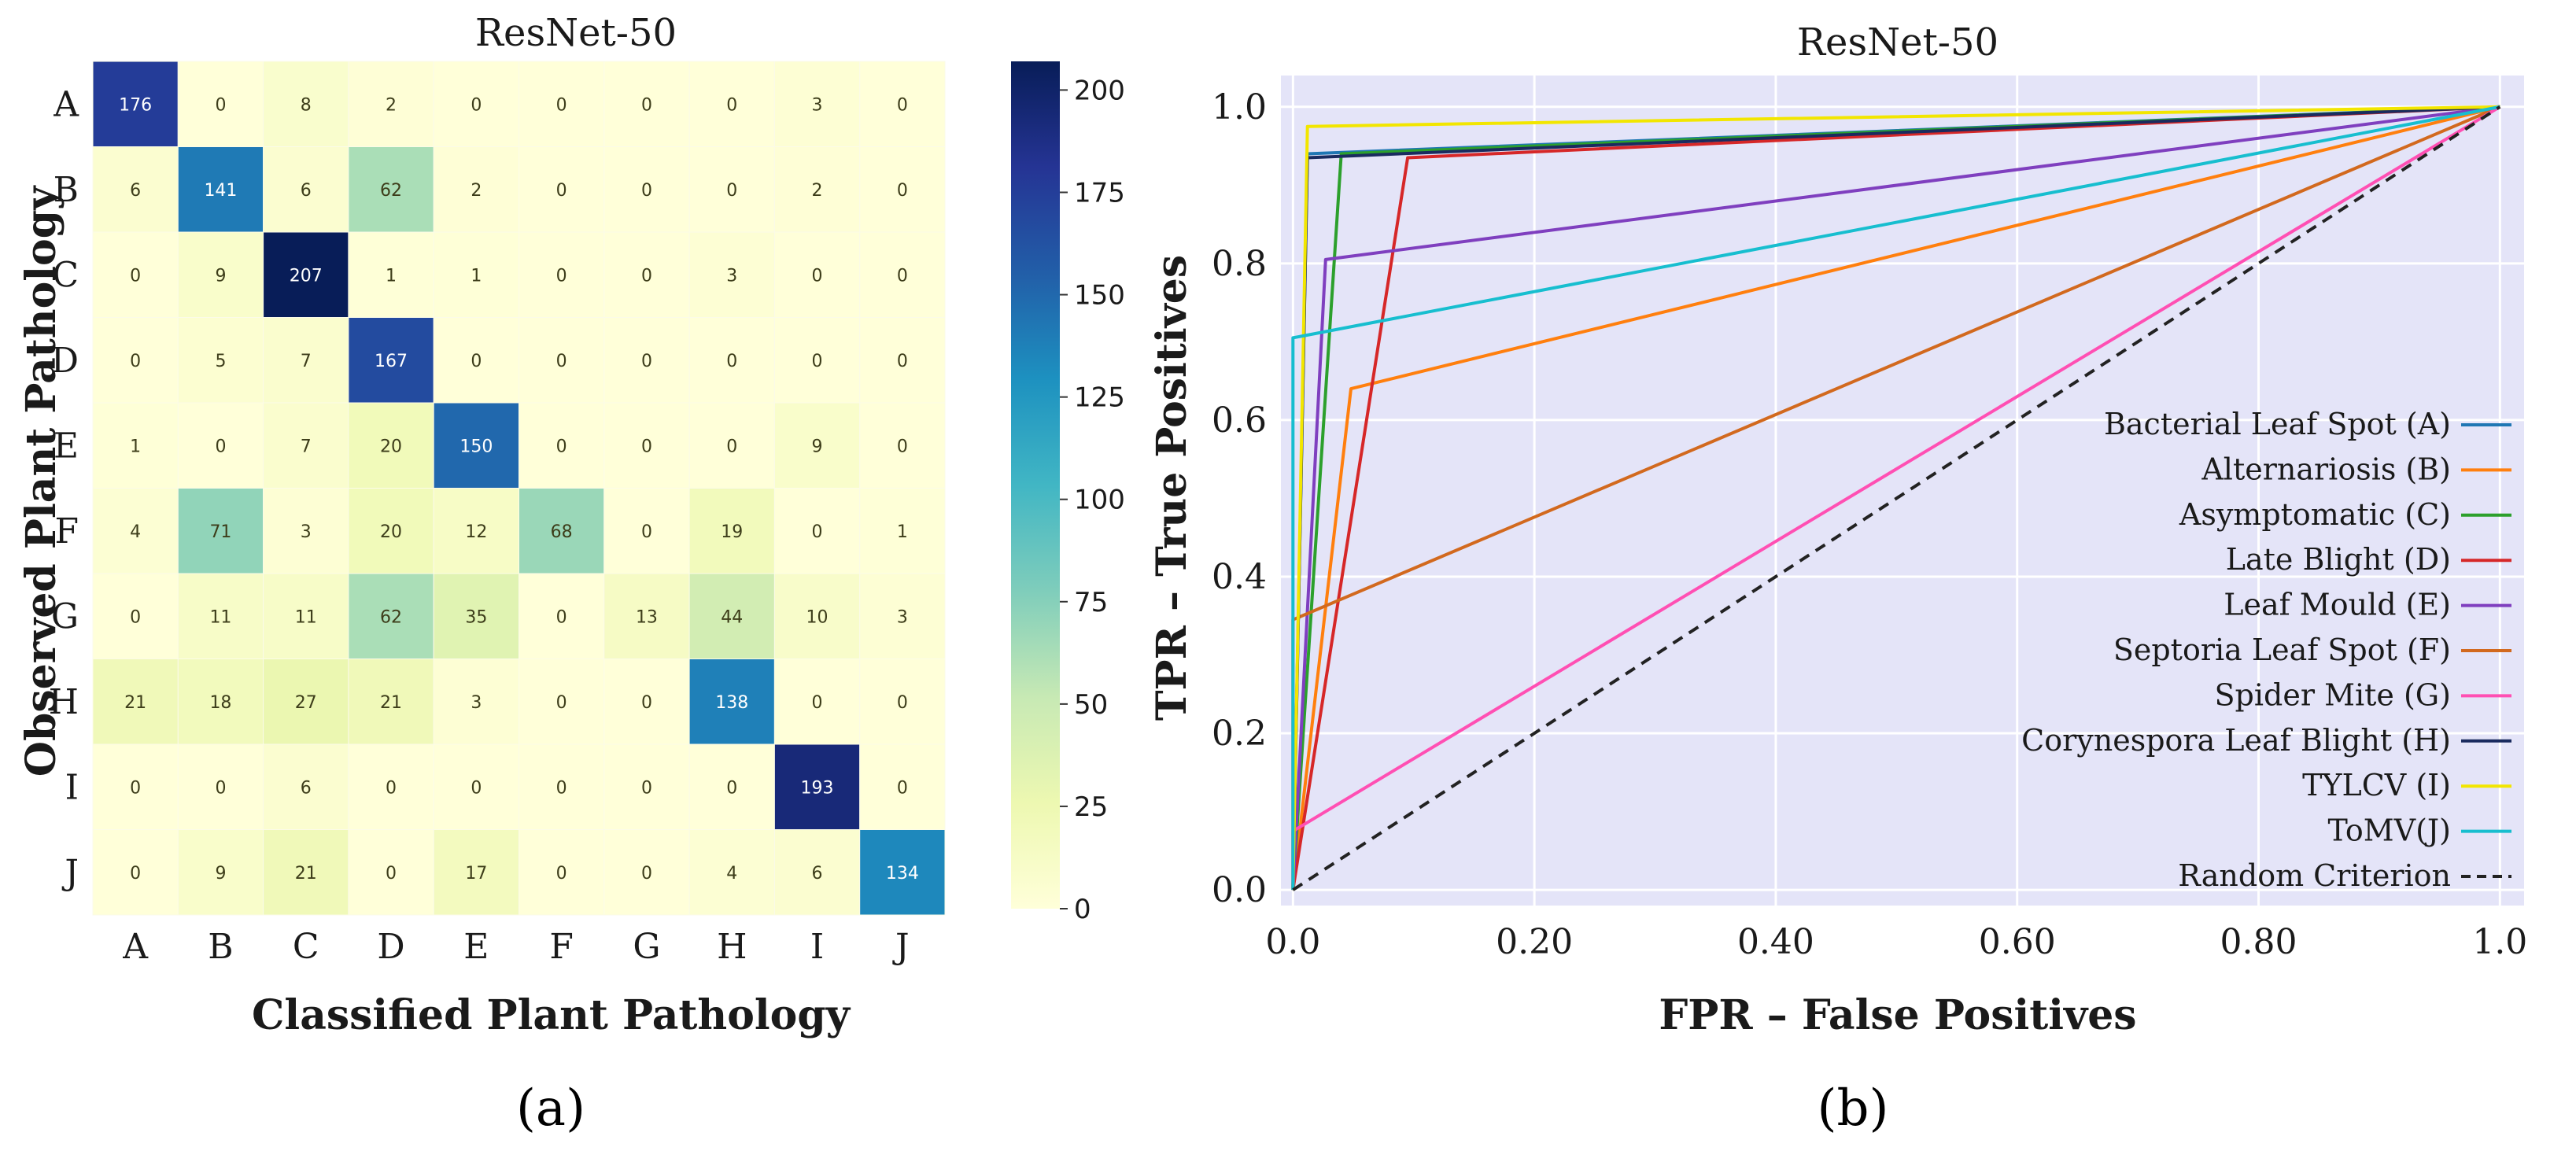 This screenshot has height=1151, width=2576. Describe the element at coordinates (306, 947) in the screenshot. I see `heatmap-x-tick: C` at that location.